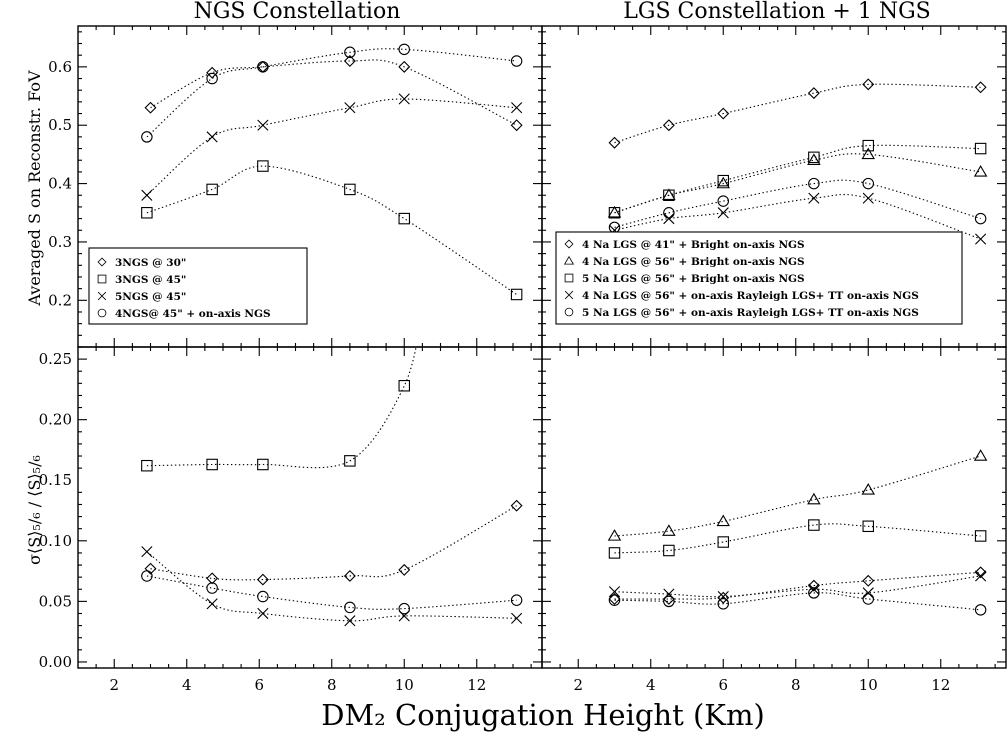  What do you see at coordinates (55, 662) in the screenshot?
I see `y-tick-label: 0.00` at bounding box center [55, 662].